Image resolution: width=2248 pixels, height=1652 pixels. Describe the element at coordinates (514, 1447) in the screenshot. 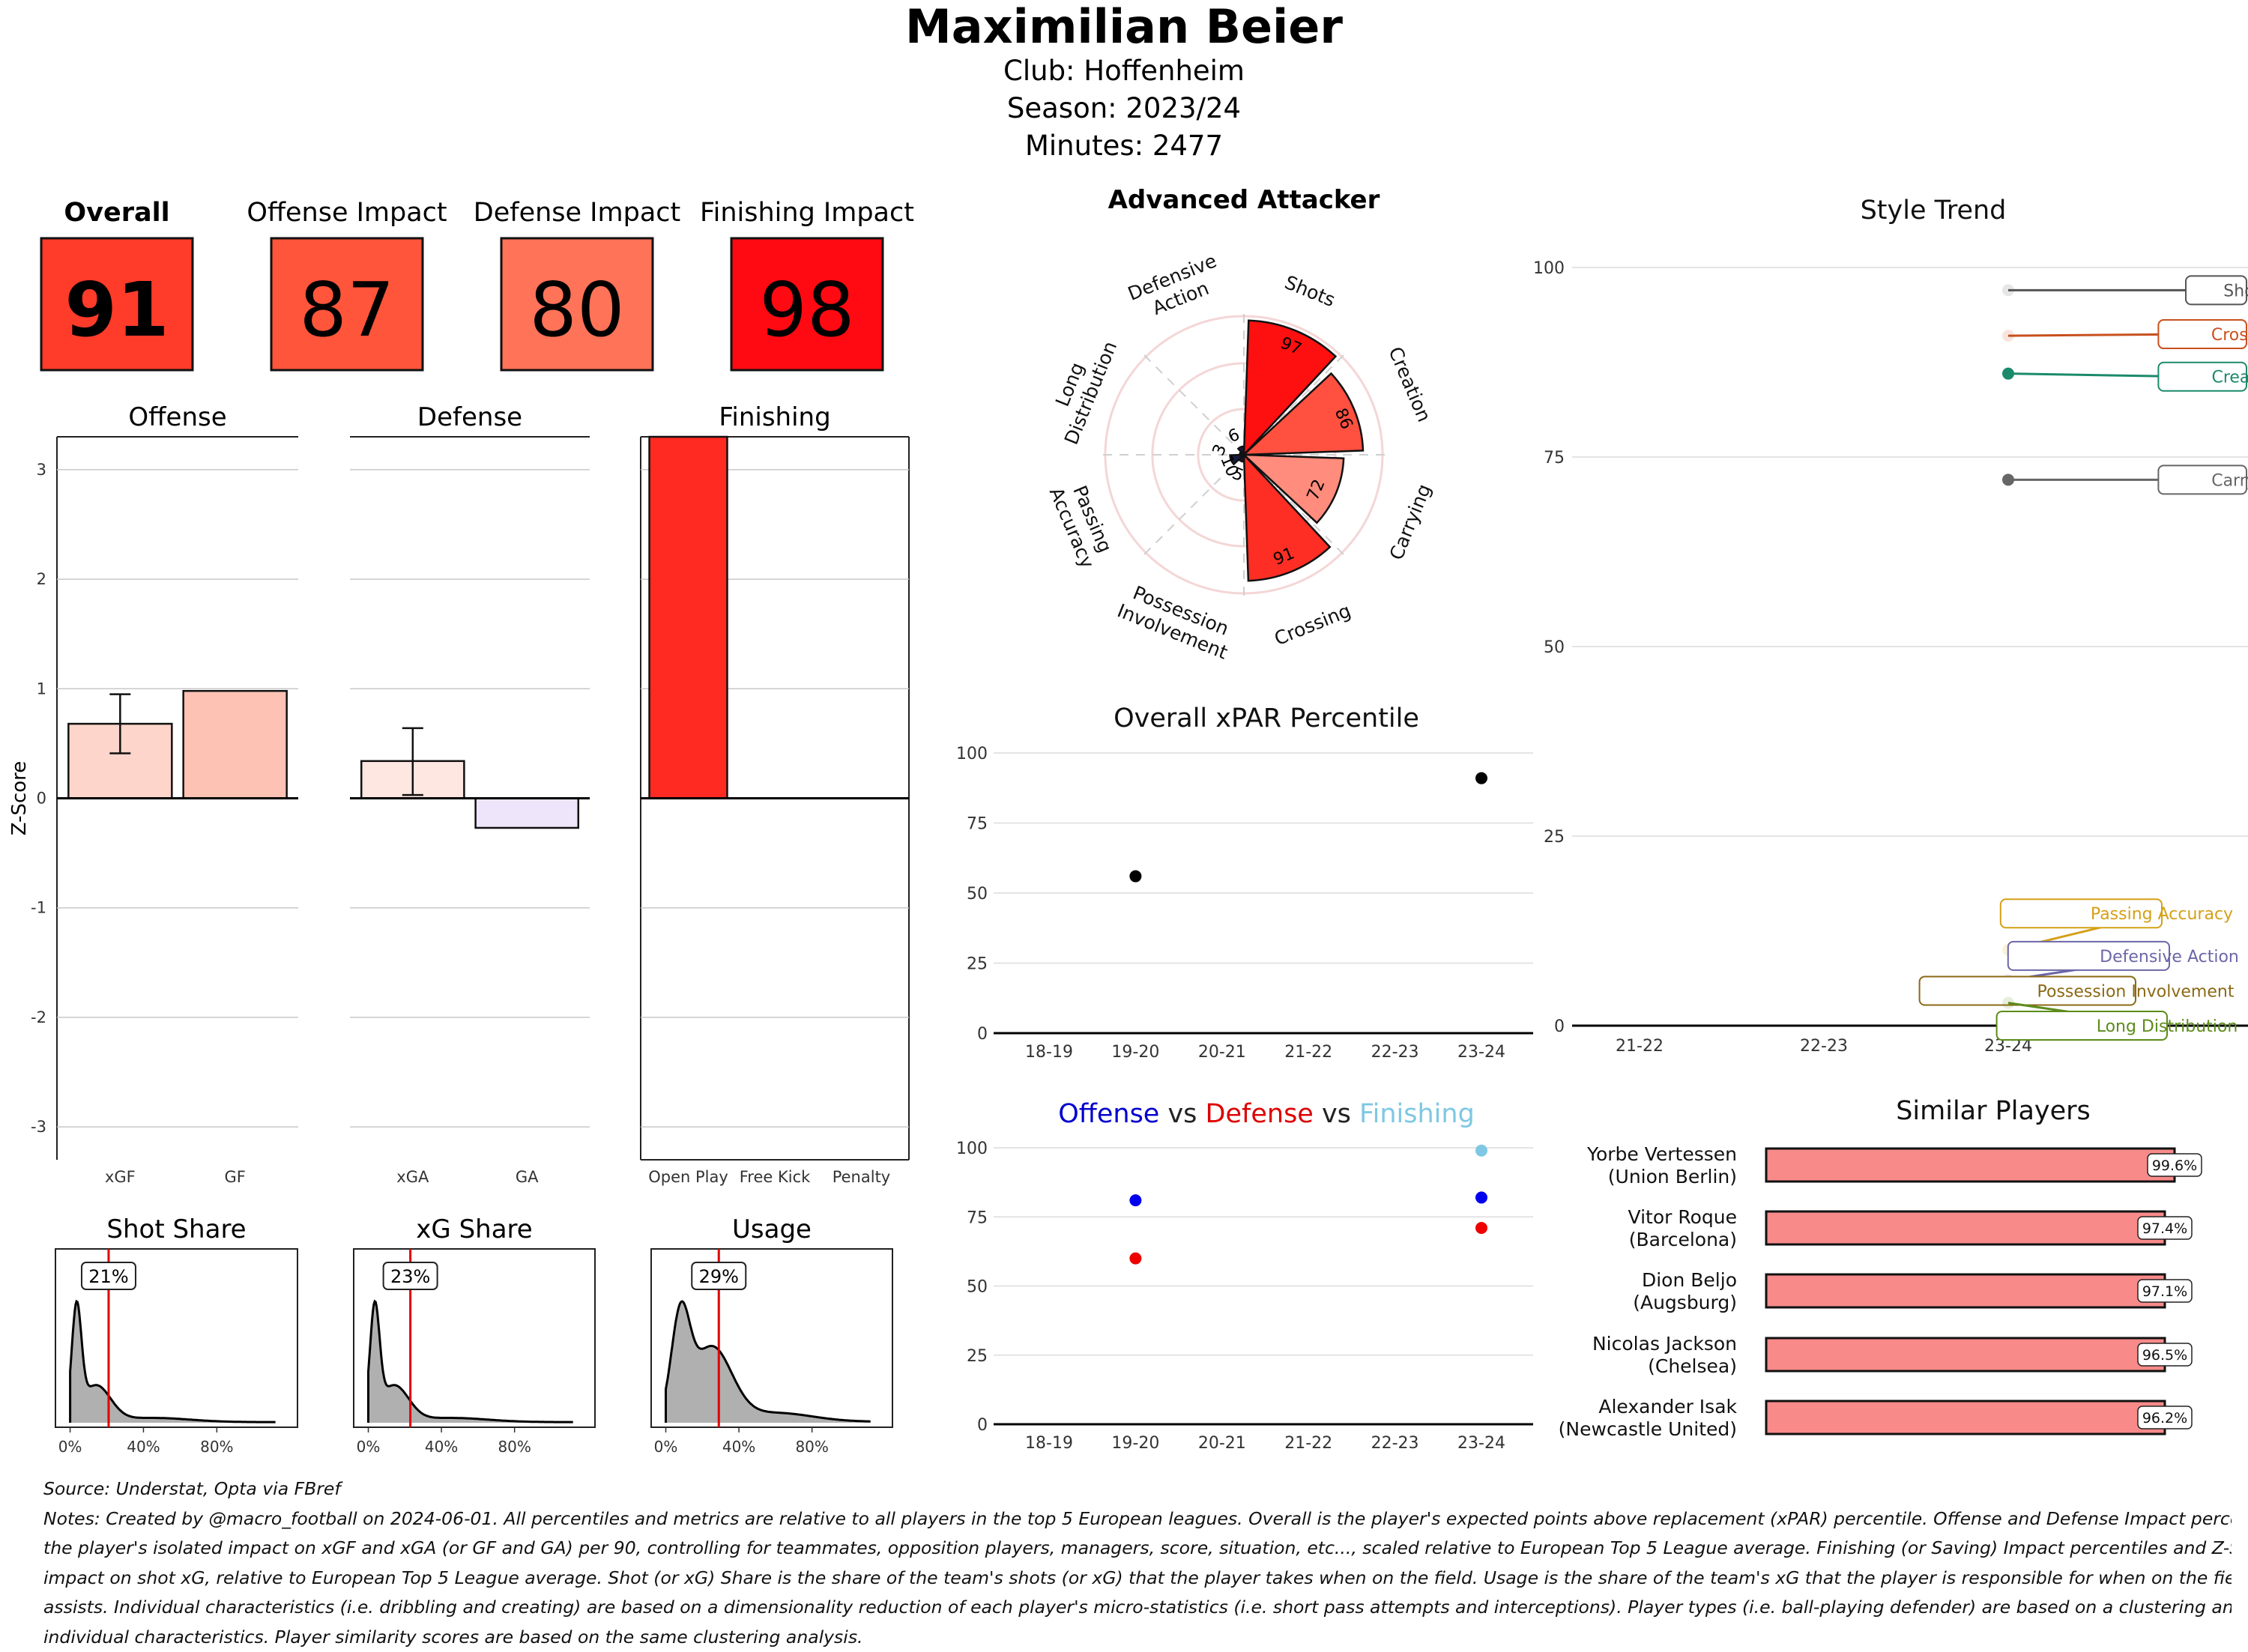

I see `x-tick-label: 80%` at that location.